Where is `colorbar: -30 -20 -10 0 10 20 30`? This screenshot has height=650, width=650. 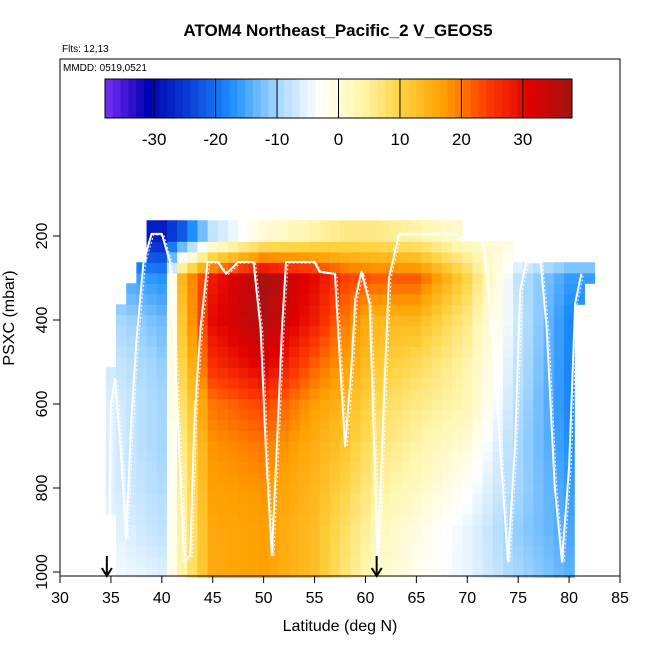
colorbar: -30 -20 -10 0 10 20 30 is located at coordinates (338, 113).